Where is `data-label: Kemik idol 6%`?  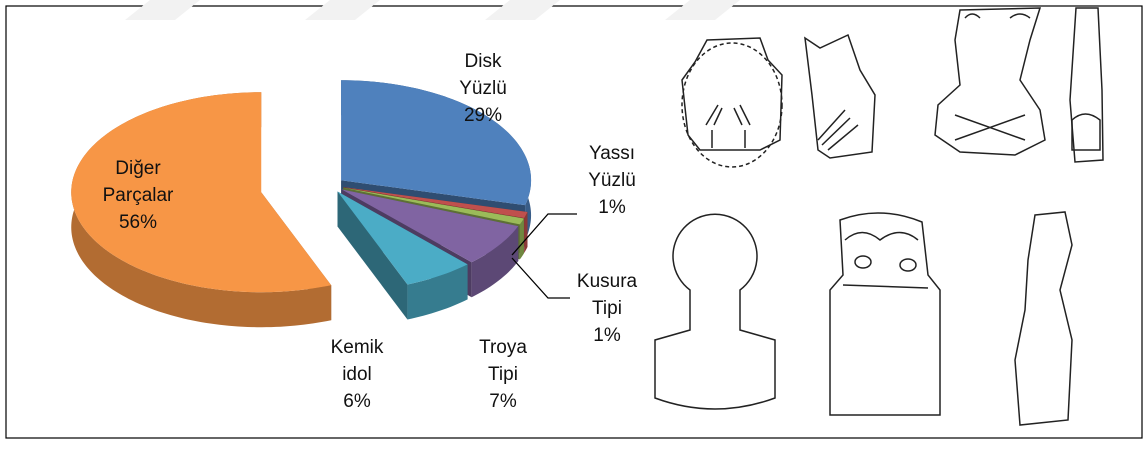
data-label: Kemik idol 6% is located at coordinates (357, 374).